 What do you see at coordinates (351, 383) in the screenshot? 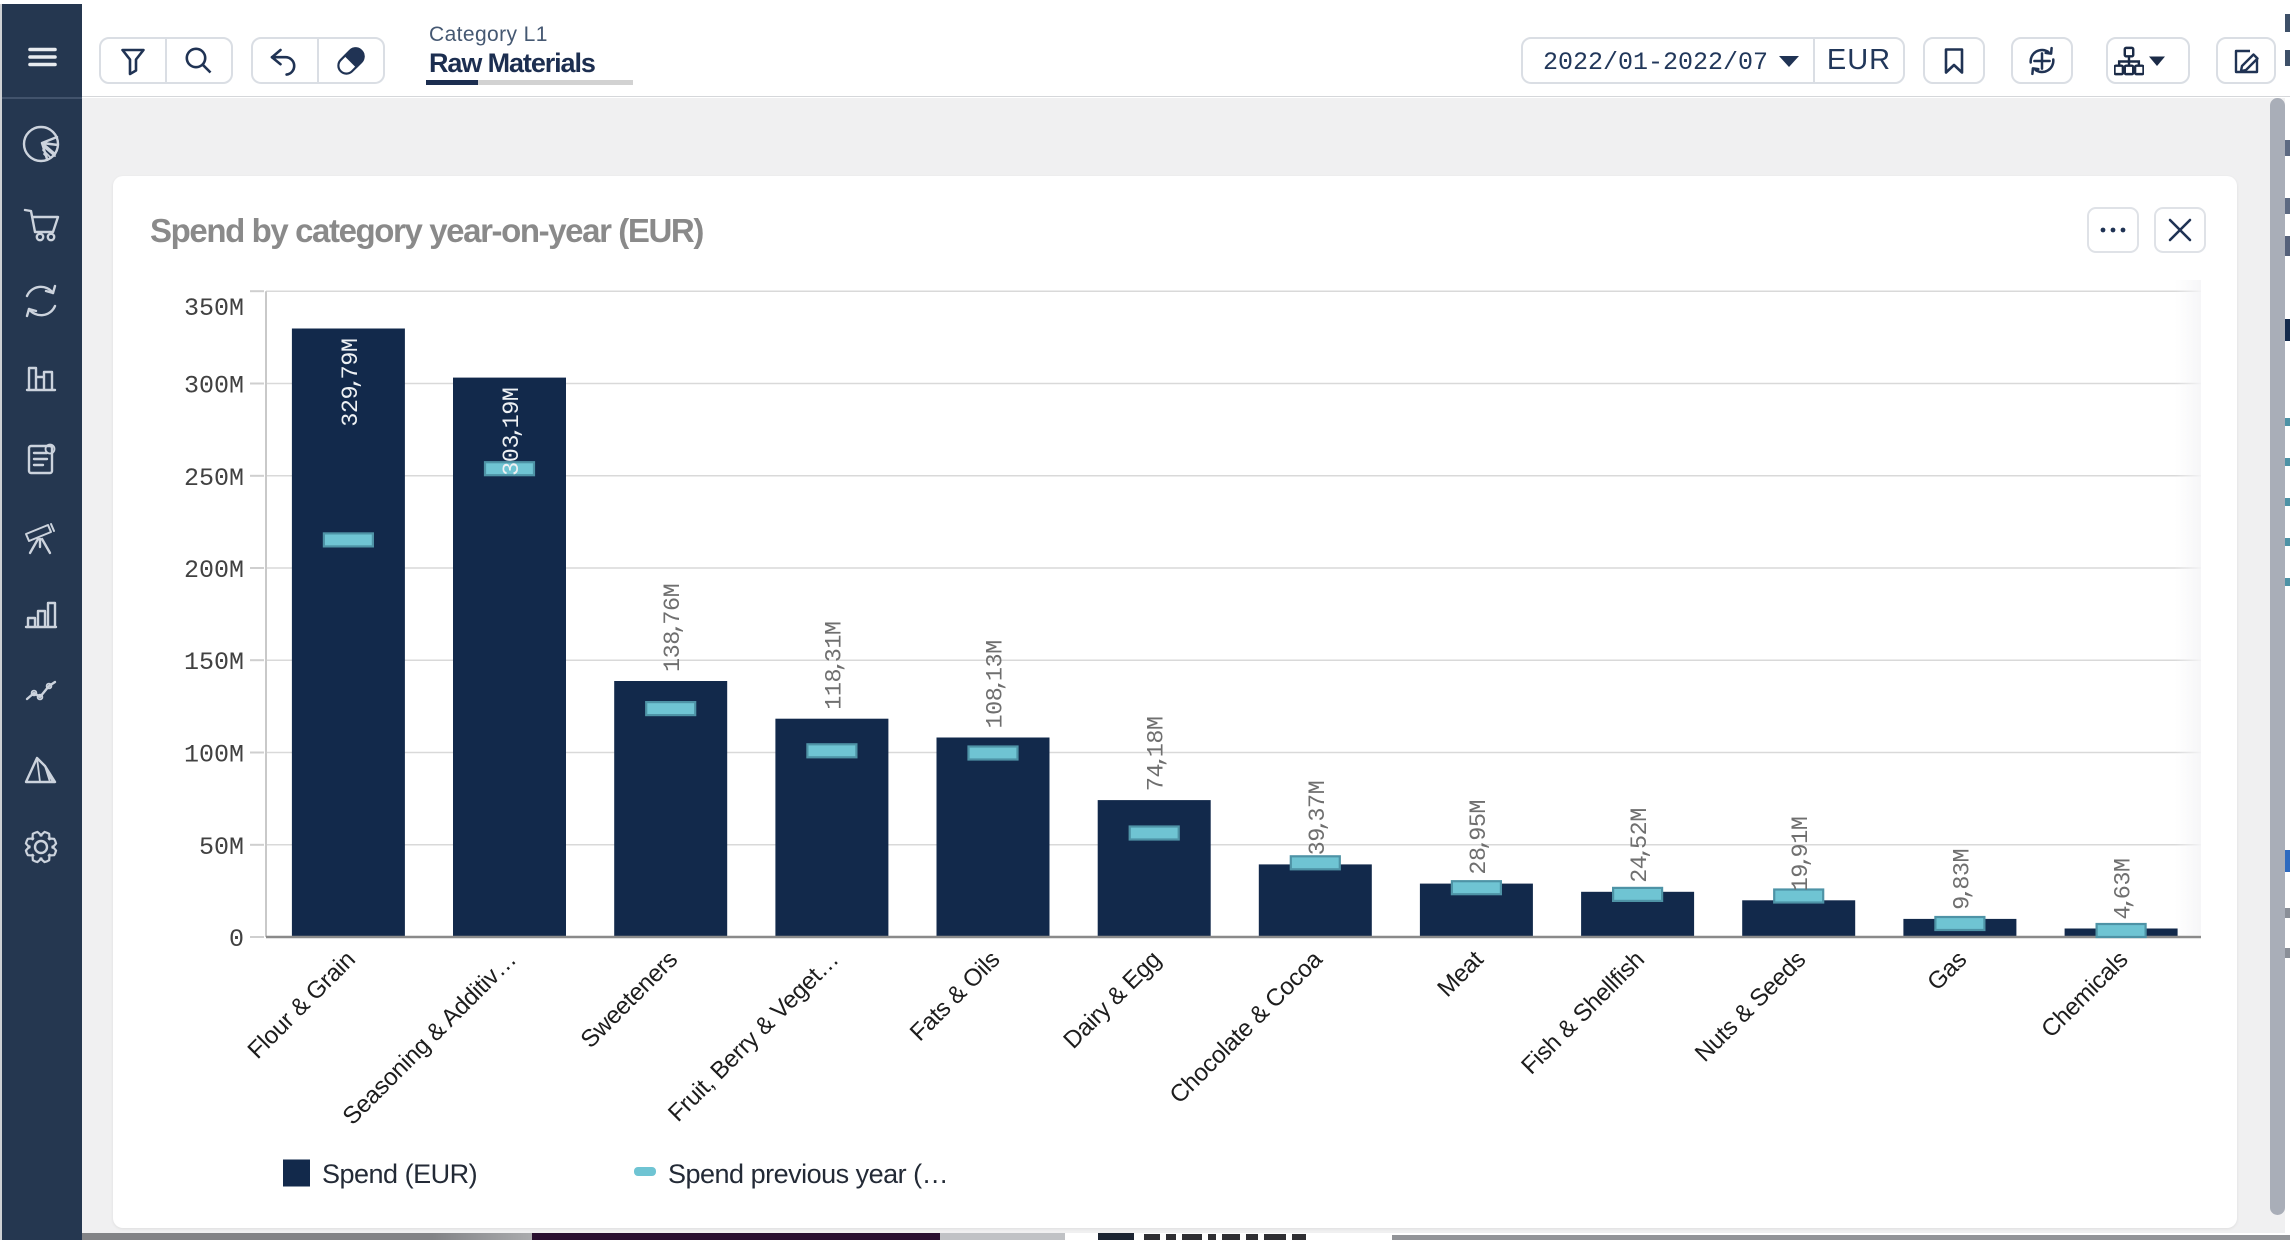
I see `svg-text: 329,79M` at bounding box center [351, 383].